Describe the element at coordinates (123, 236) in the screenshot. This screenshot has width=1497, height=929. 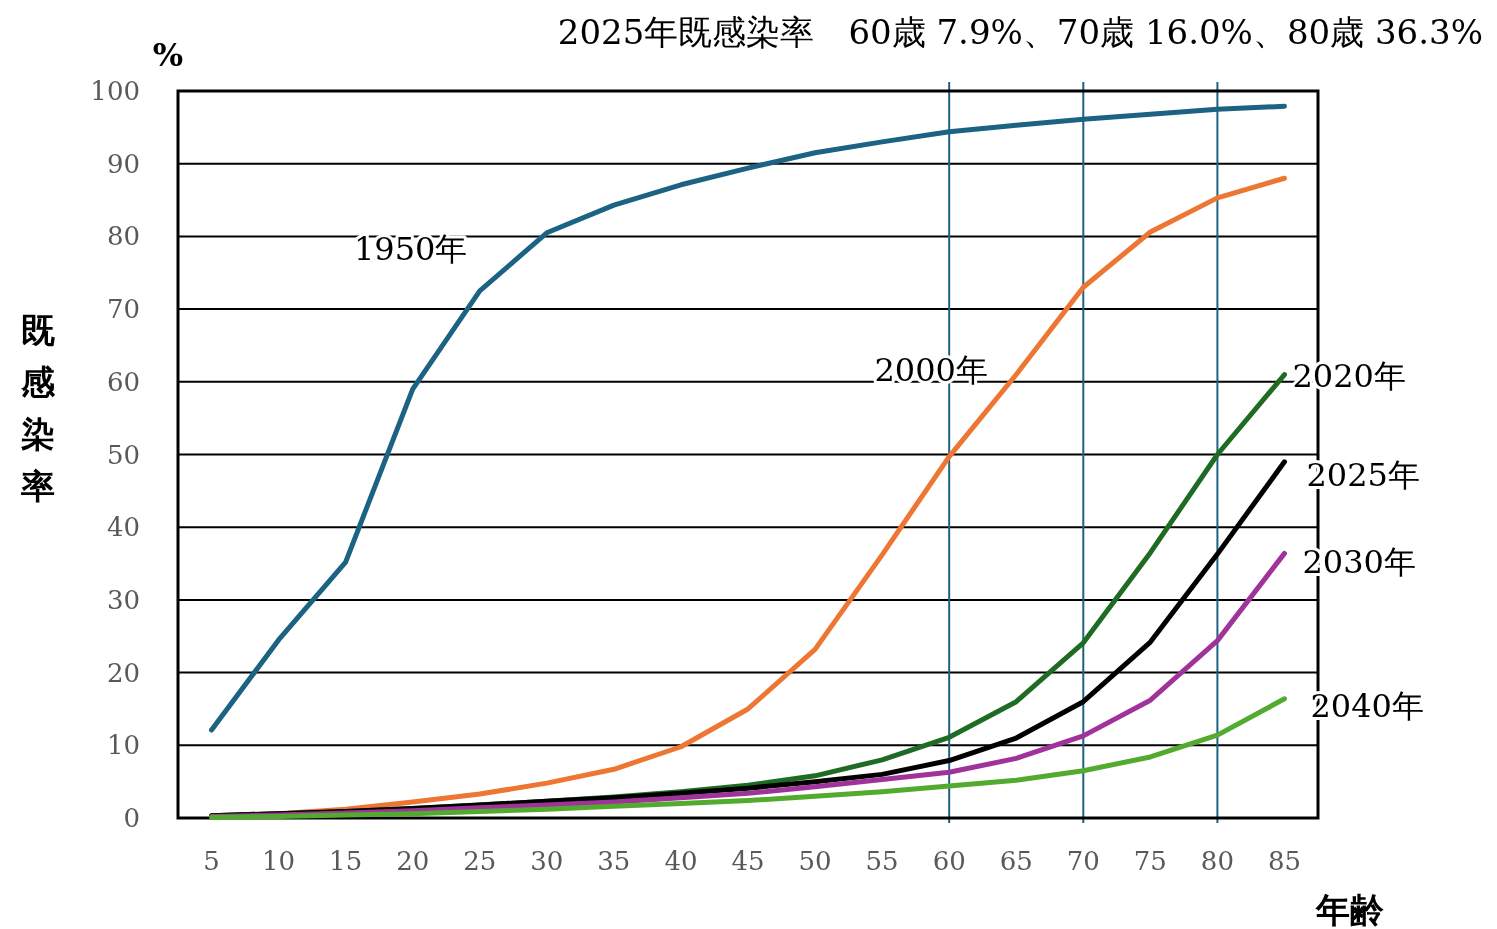
I see `y-tick-label: 80` at that location.